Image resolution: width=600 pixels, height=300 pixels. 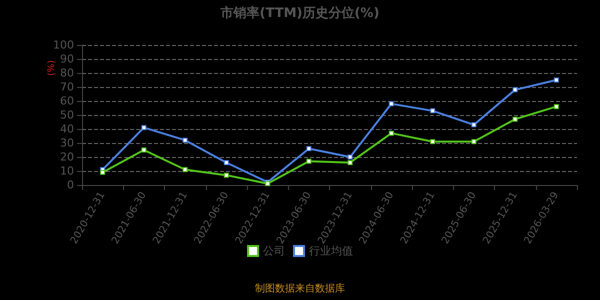 What do you see at coordinates (67, 143) in the screenshot?
I see `y-tick-label: 30` at bounding box center [67, 143].